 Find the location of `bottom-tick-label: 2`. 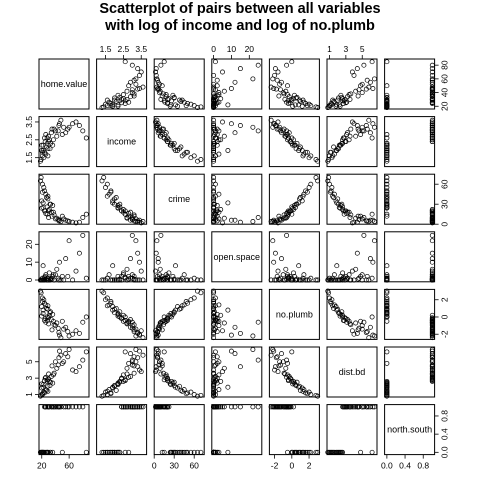

bottom-tick-label: 2 is located at coordinates (309, 466).